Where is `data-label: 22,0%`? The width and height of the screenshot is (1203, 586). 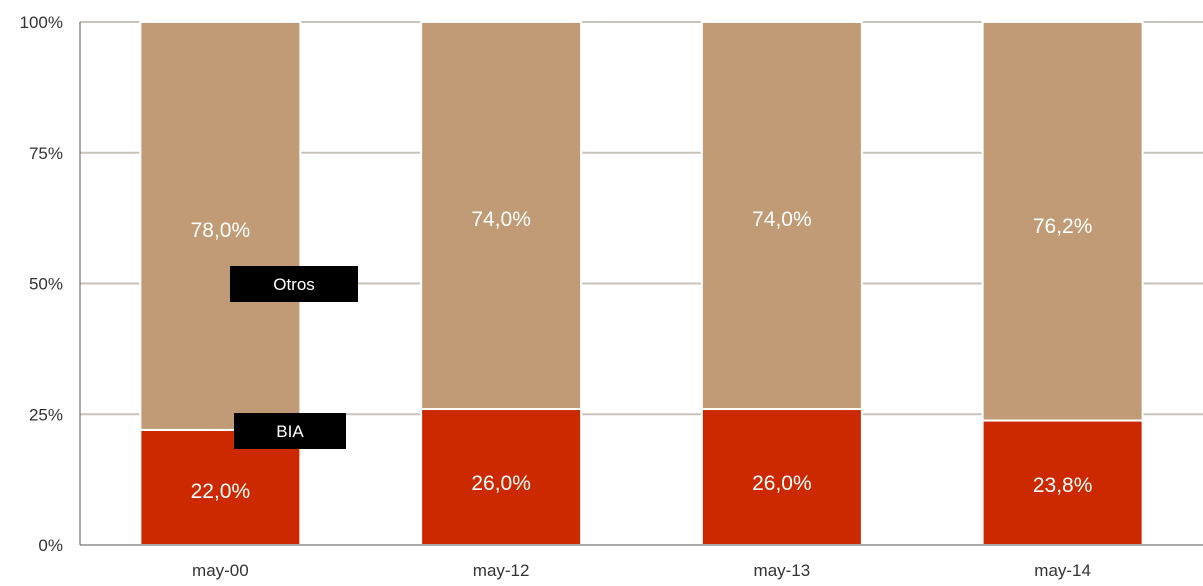 data-label: 22,0% is located at coordinates (221, 491).